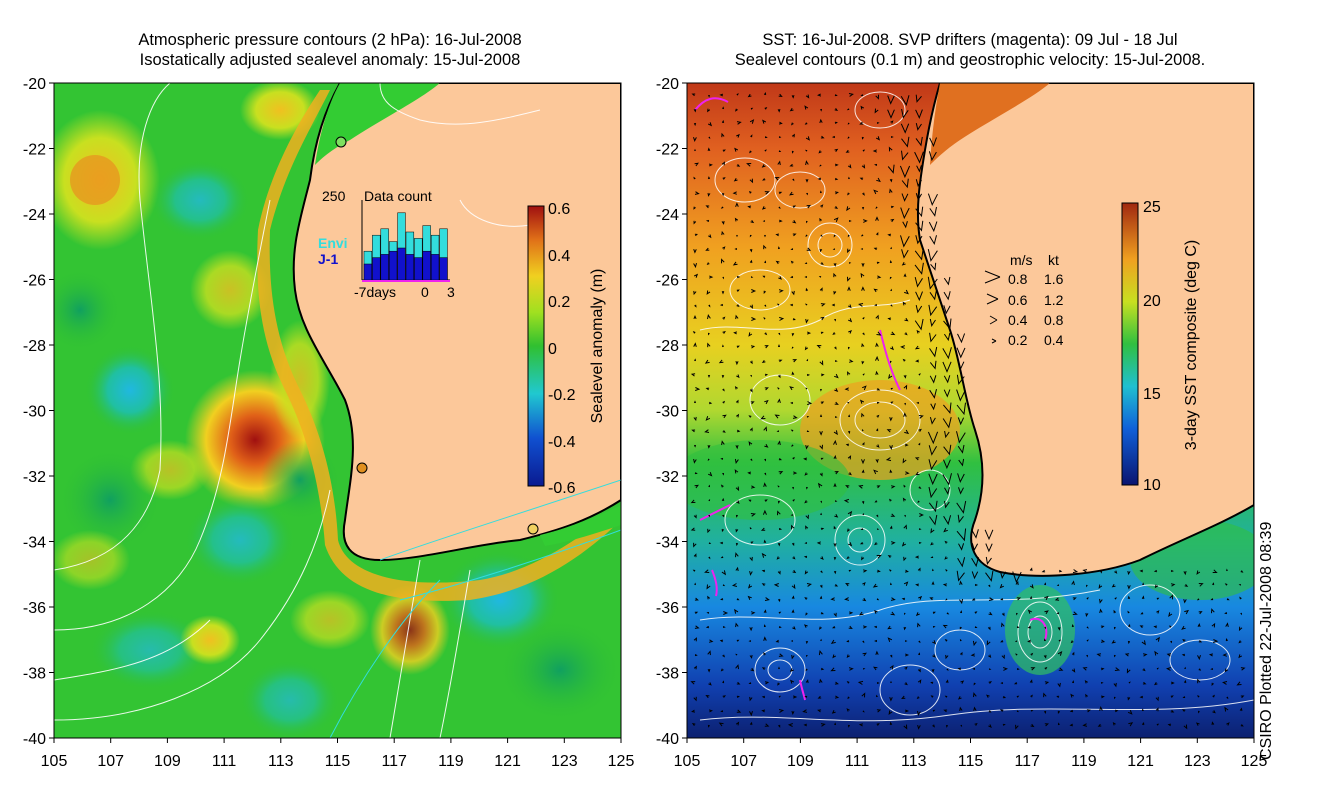 The image size is (1320, 810). What do you see at coordinates (34, 84) in the screenshot?
I see `lat-tick-label: -20` at bounding box center [34, 84].